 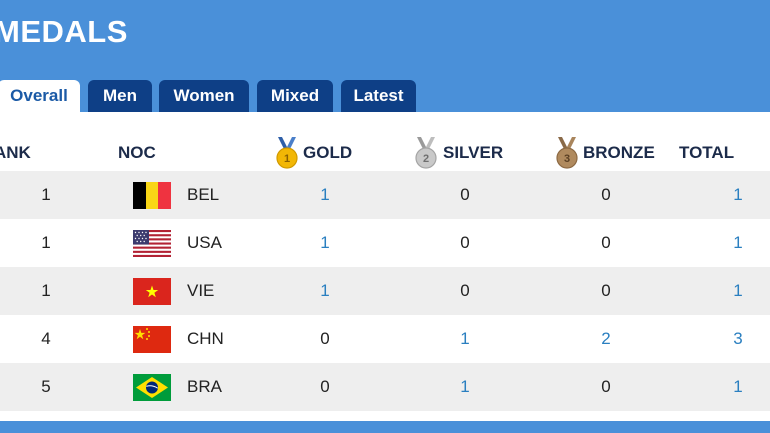 What do you see at coordinates (152, 291) in the screenshot?
I see `vietnam-flag-icon` at bounding box center [152, 291].